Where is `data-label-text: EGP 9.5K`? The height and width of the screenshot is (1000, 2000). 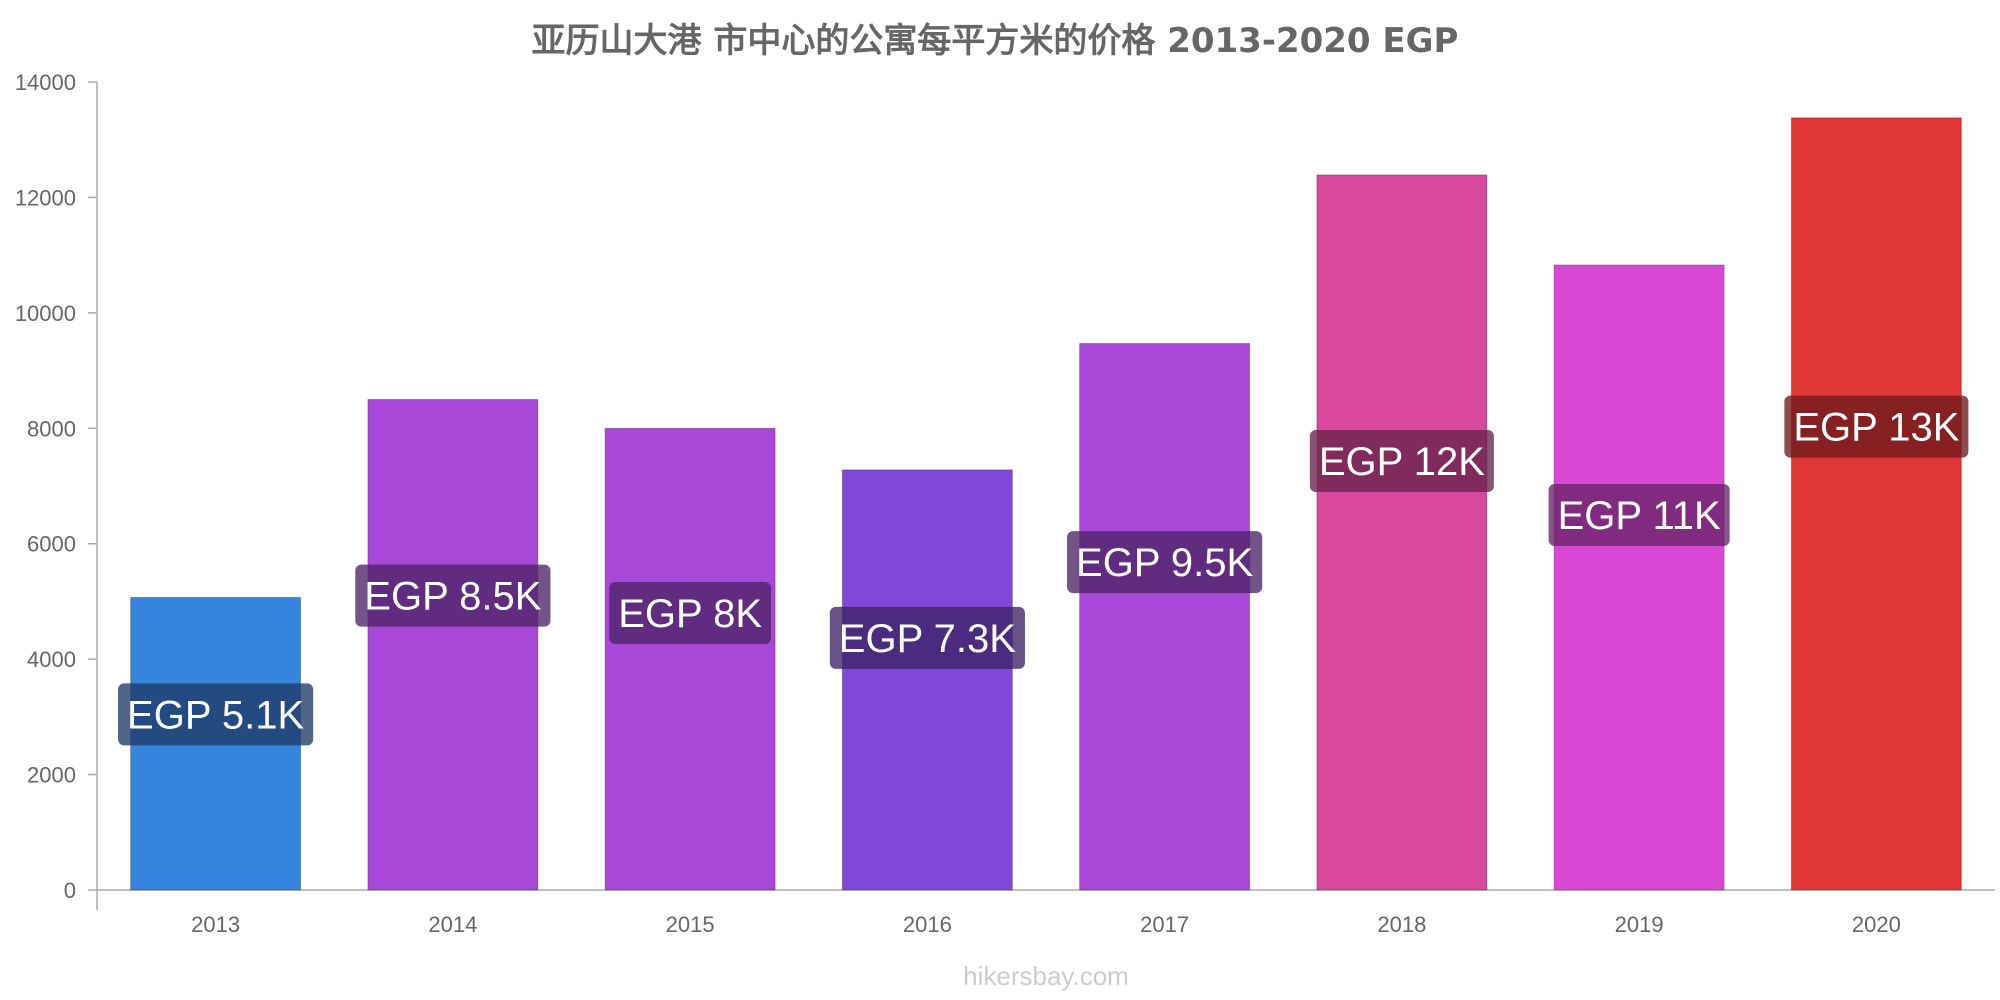
data-label-text: EGP 9.5K is located at coordinates (1164, 563).